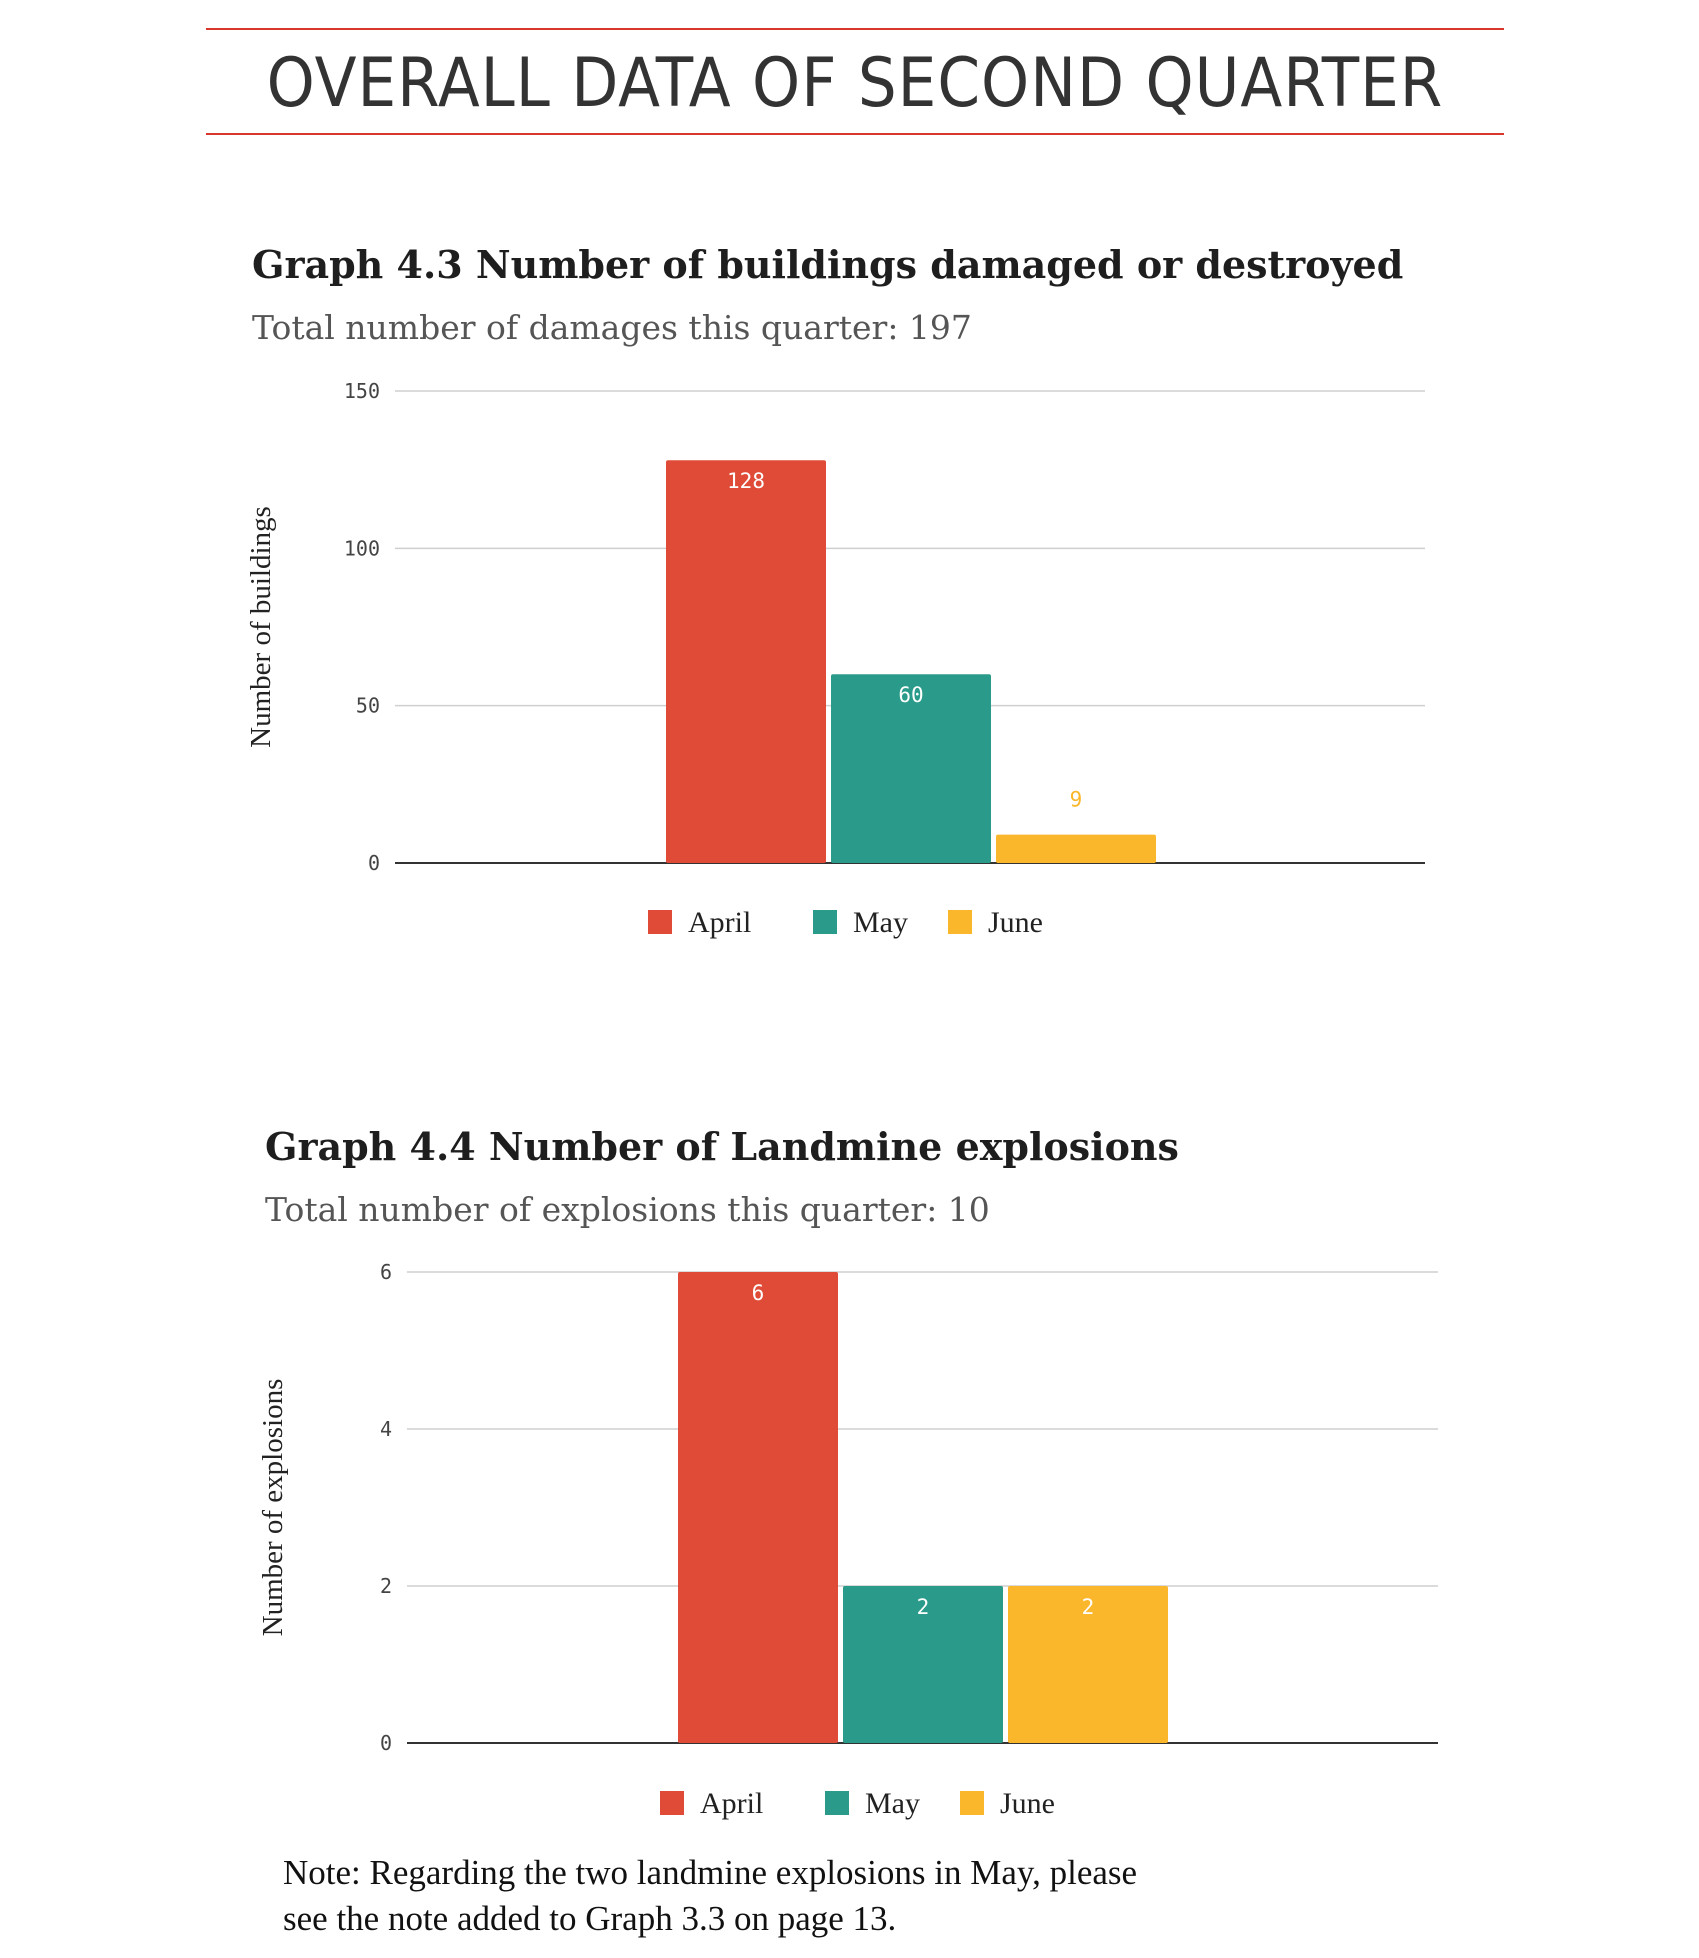 This screenshot has width=1699, height=1958. I want to click on chart-1-data-label-june: 9, so click(1076, 800).